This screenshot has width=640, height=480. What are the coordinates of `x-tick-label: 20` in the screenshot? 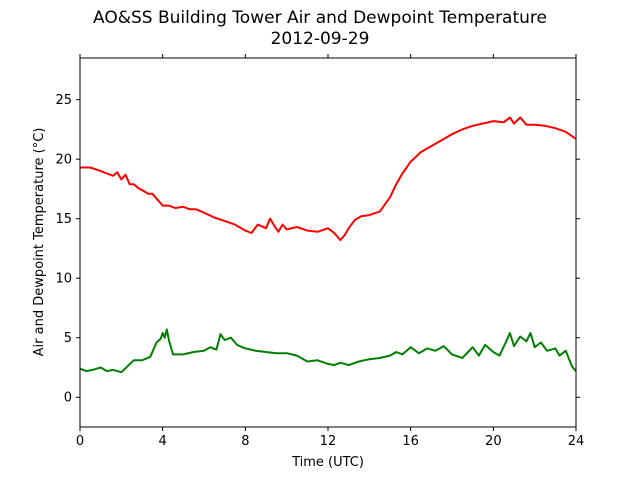 It's located at (493, 441).